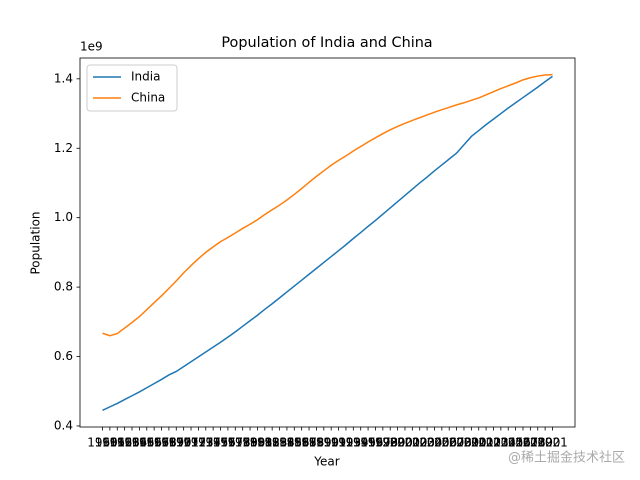 Image resolution: width=640 pixels, height=480 pixels. Describe the element at coordinates (412, 443) in the screenshot. I see `x-tick-label: 2002` at that location.